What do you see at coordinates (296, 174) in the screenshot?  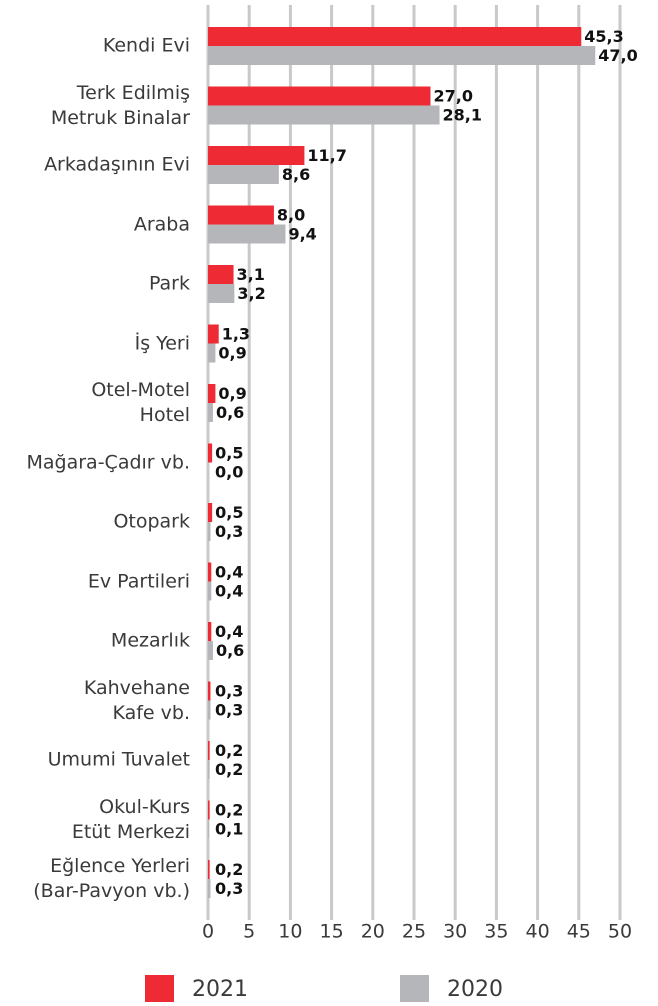 I see `value-label: 8,6` at bounding box center [296, 174].